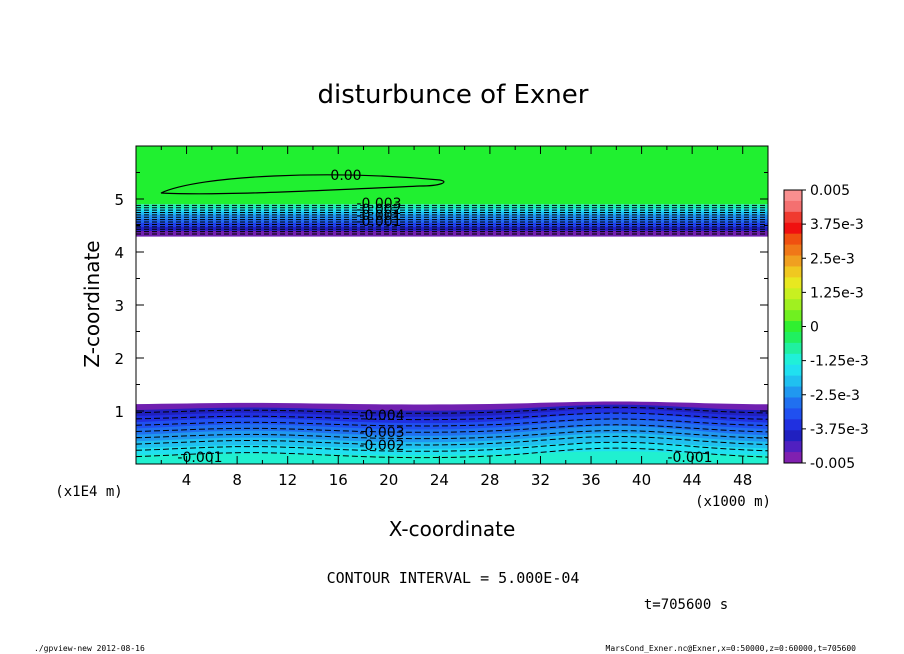 This screenshot has height=654, width=904. What do you see at coordinates (837, 225) in the screenshot?
I see `colorbar-label: 3.75e-3` at bounding box center [837, 225].